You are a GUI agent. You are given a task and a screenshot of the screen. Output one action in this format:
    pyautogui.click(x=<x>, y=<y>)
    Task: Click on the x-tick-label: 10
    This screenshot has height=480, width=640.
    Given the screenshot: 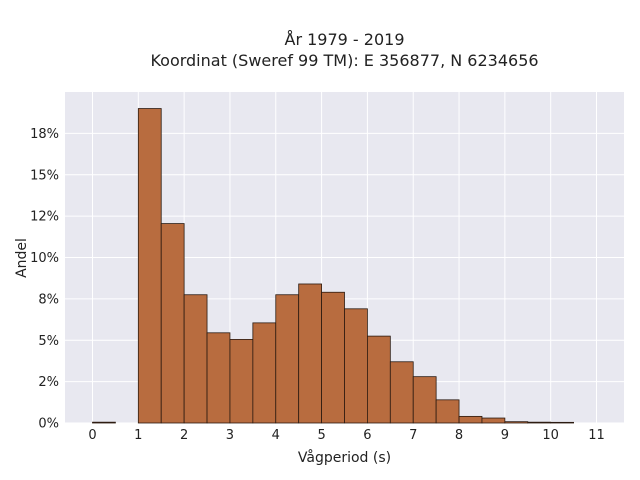 What is the action you would take?
    pyautogui.click(x=550, y=435)
    